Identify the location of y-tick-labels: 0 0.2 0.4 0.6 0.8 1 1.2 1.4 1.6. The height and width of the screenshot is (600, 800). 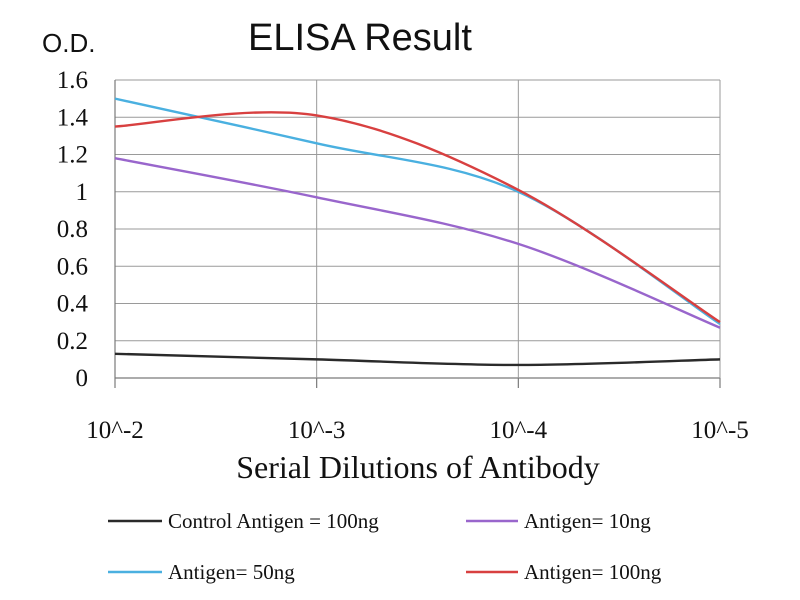
(73, 229).